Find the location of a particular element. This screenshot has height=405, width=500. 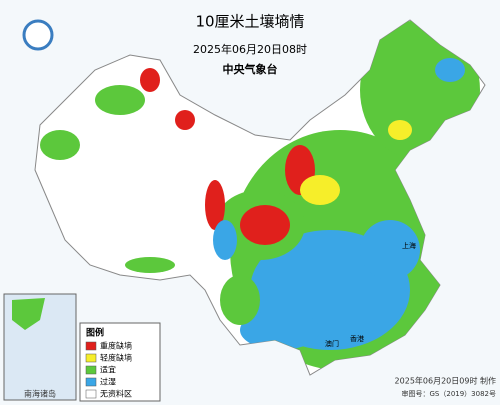

legend-label: 轻度缺墒 is located at coordinates (116, 358).